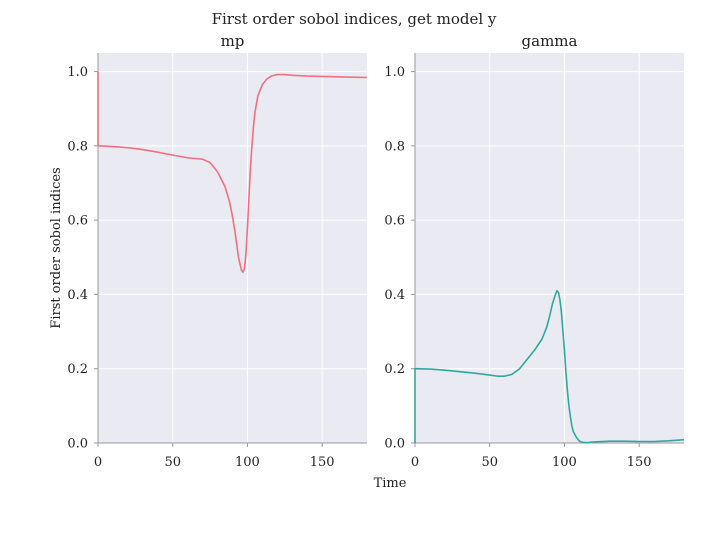 This screenshot has width=708, height=536. I want to click on x-axis-label: Time, so click(390, 483).